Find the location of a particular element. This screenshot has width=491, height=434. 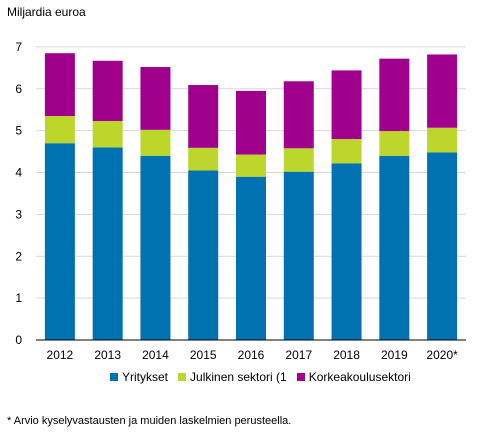

y-tick-label-7: 7 is located at coordinates (18, 47).